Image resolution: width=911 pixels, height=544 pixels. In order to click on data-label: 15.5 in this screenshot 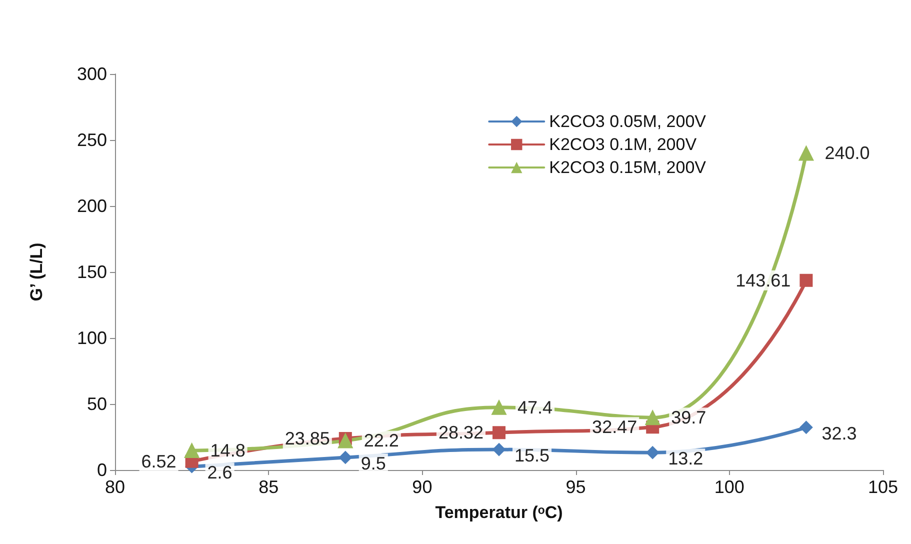, I will do `click(532, 456)`.